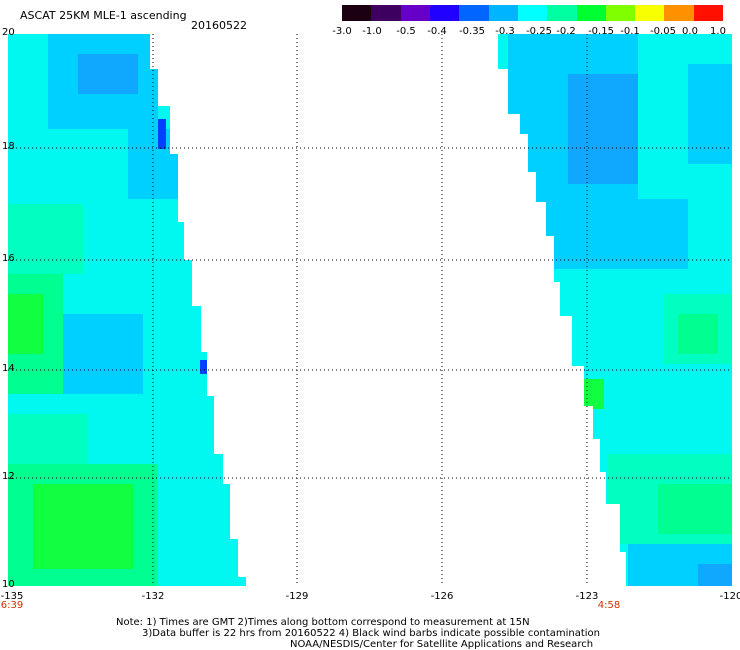 Image resolution: width=740 pixels, height=650 pixels. What do you see at coordinates (690, 31) in the screenshot?
I see `colorbar-label: 0.0` at bounding box center [690, 31].